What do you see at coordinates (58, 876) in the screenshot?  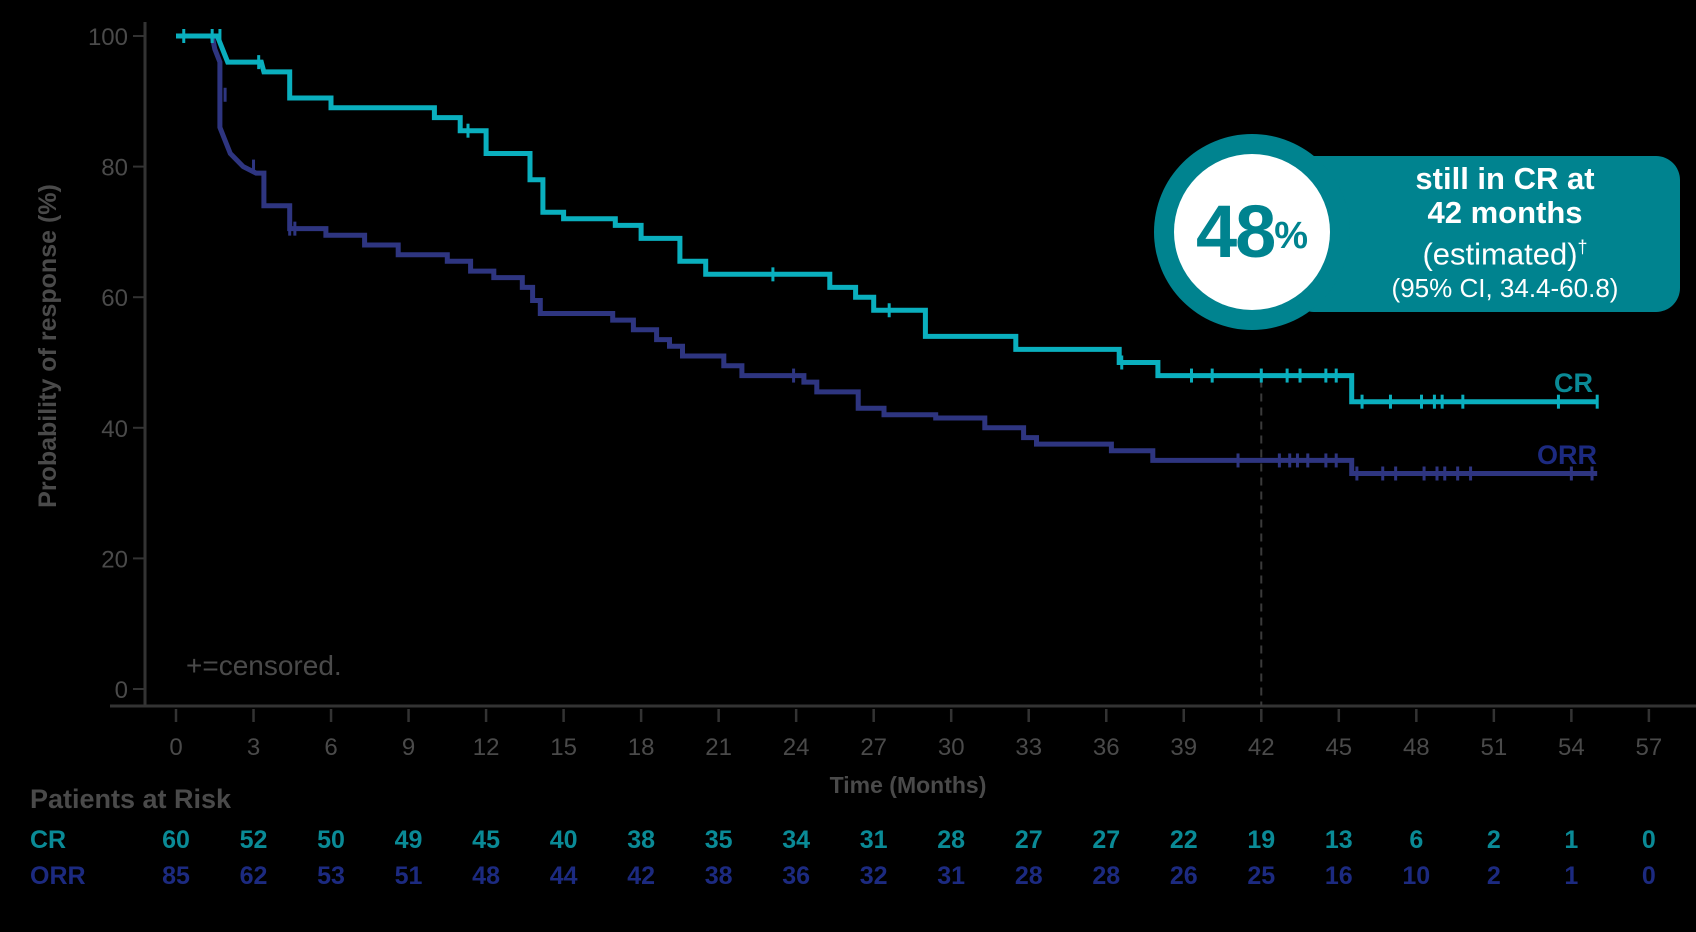 I see `risk-row-label: ORR` at bounding box center [58, 876].